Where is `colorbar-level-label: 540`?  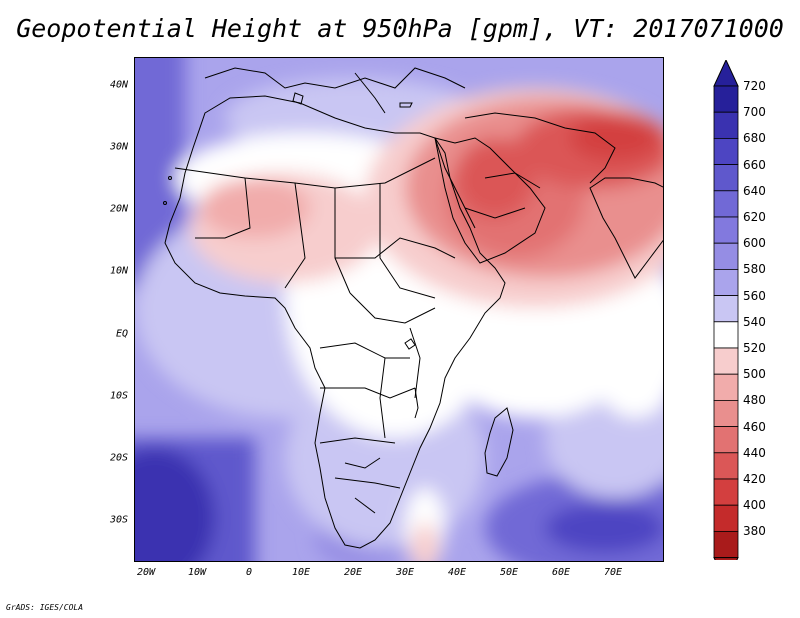
colorbar-level-label: 540 is located at coordinates (754, 321).